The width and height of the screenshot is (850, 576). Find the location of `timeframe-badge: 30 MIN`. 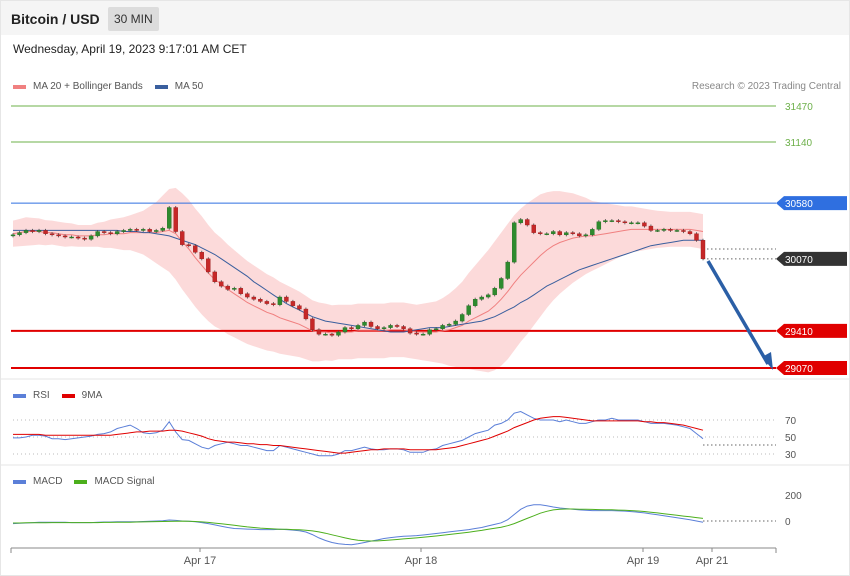

timeframe-badge: 30 MIN is located at coordinates (133, 19).